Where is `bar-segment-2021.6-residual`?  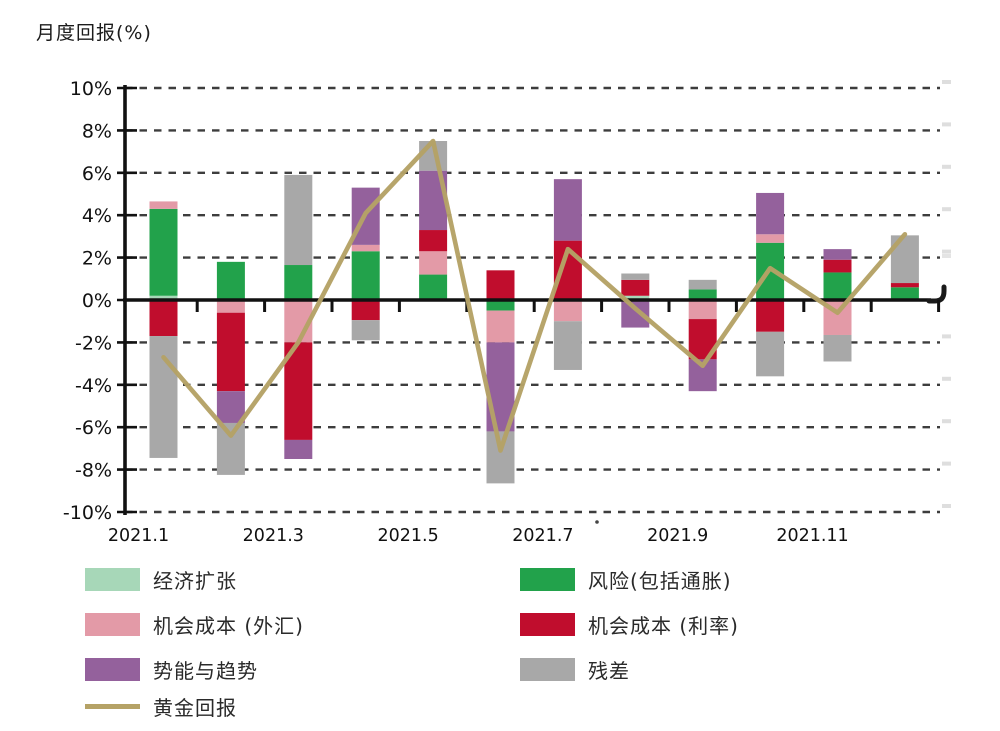 bar-segment-2021.6-residual is located at coordinates (500, 457).